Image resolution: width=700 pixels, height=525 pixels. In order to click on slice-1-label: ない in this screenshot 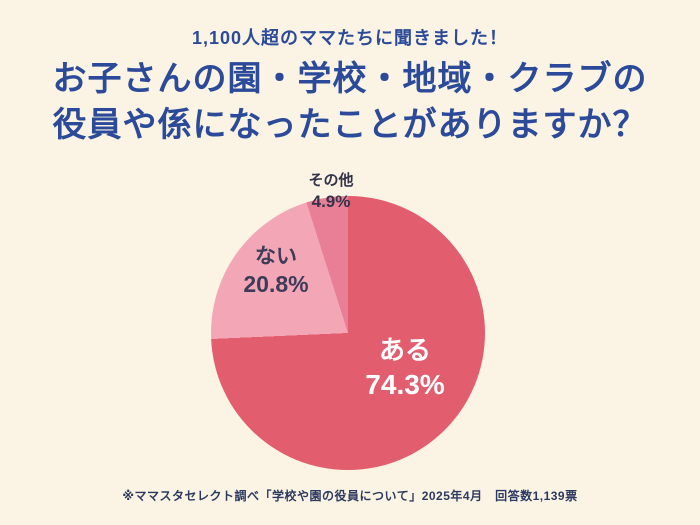, I will do `click(276, 256)`.